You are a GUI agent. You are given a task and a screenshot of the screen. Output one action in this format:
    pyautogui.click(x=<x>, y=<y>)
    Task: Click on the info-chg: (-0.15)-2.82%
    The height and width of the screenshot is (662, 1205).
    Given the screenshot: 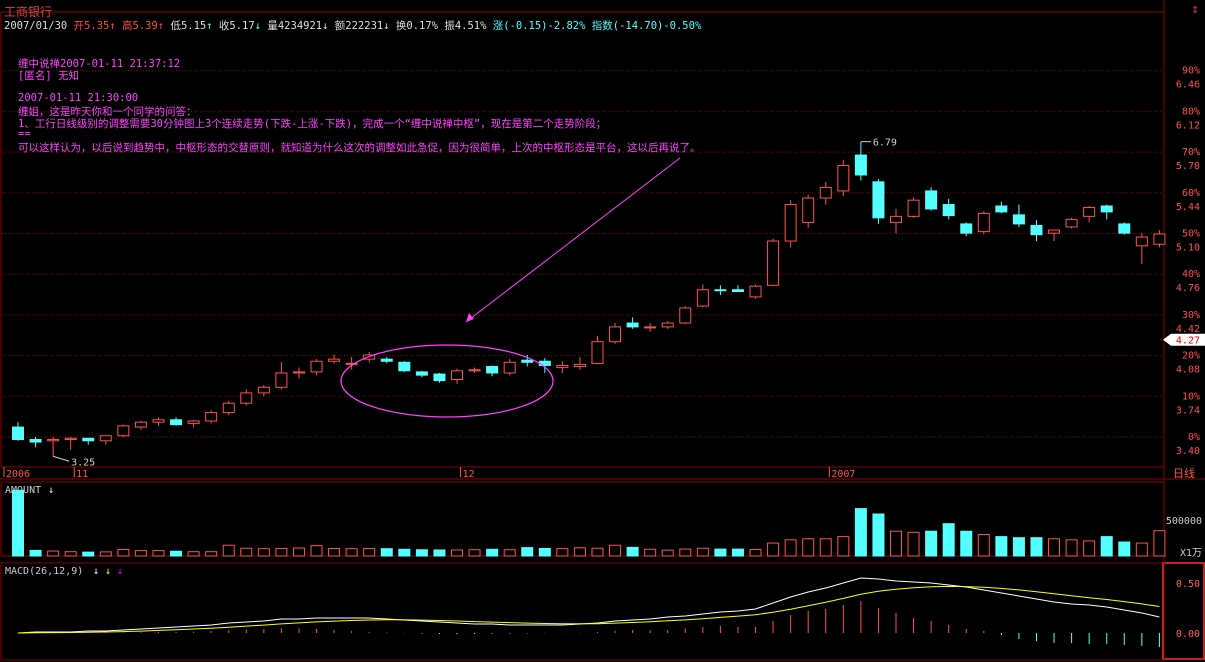 What is the action you would take?
    pyautogui.click(x=544, y=26)
    